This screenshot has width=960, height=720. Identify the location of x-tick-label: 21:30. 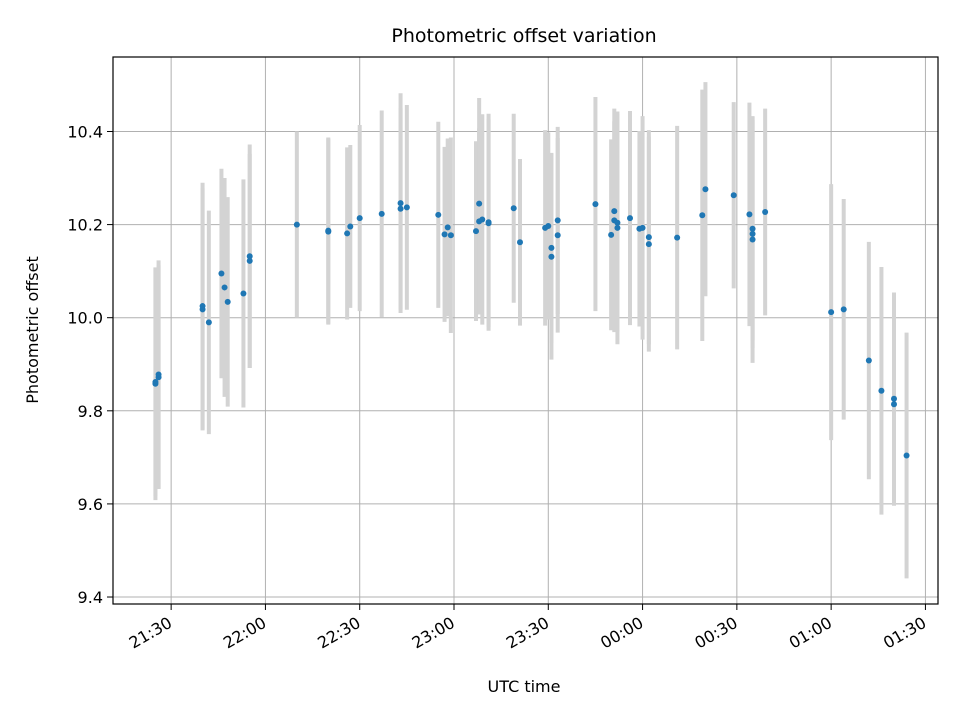
(150, 633).